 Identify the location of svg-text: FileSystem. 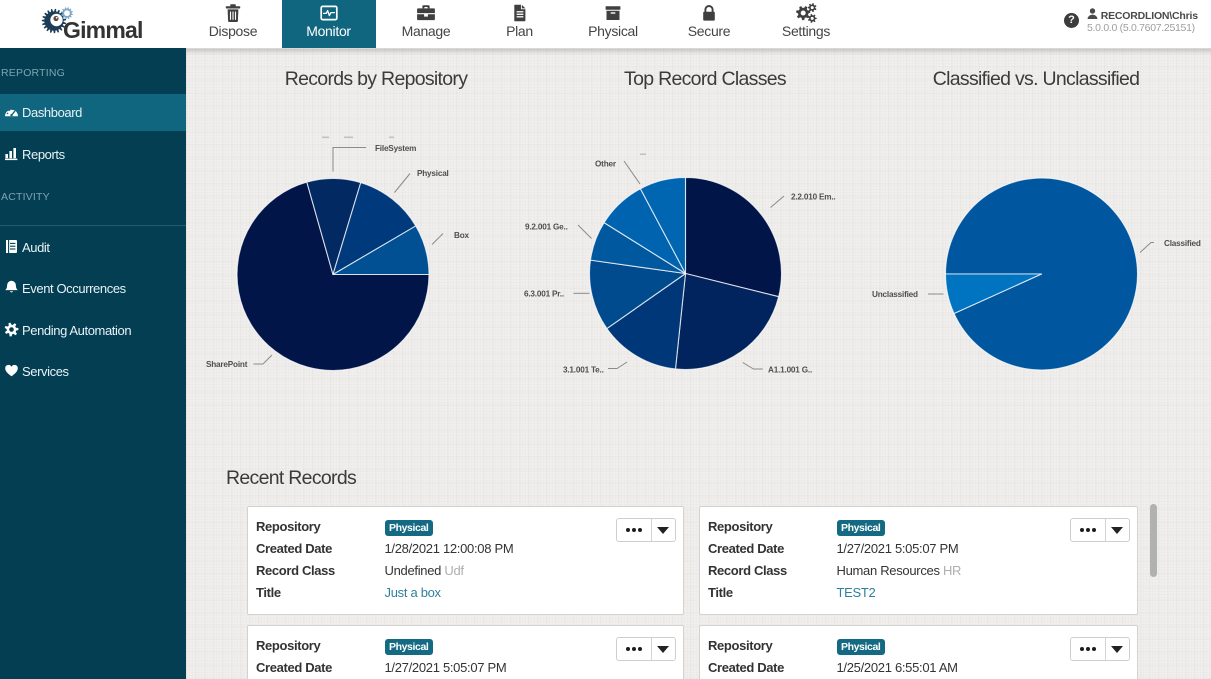
(395, 148).